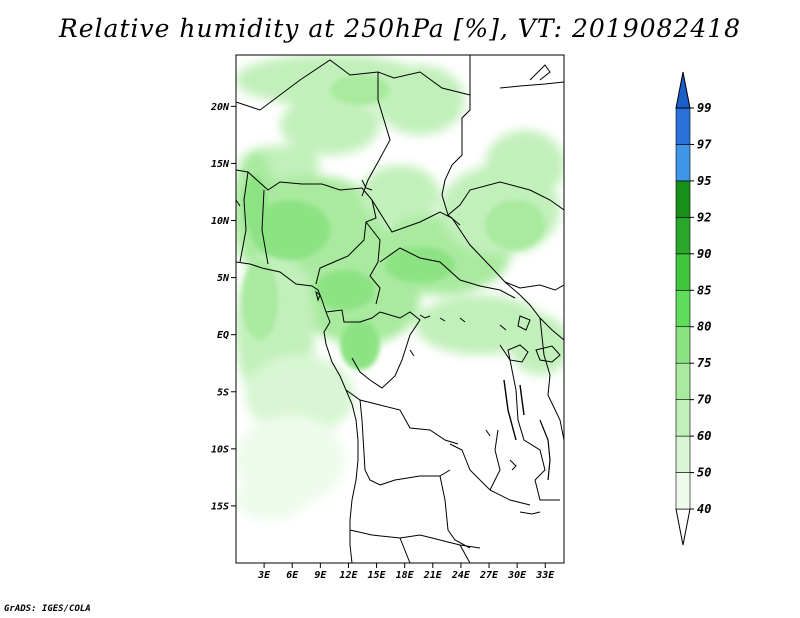 Image resolution: width=800 pixels, height=618 pixels. I want to click on lat-tick-label: 15N, so click(220, 164).